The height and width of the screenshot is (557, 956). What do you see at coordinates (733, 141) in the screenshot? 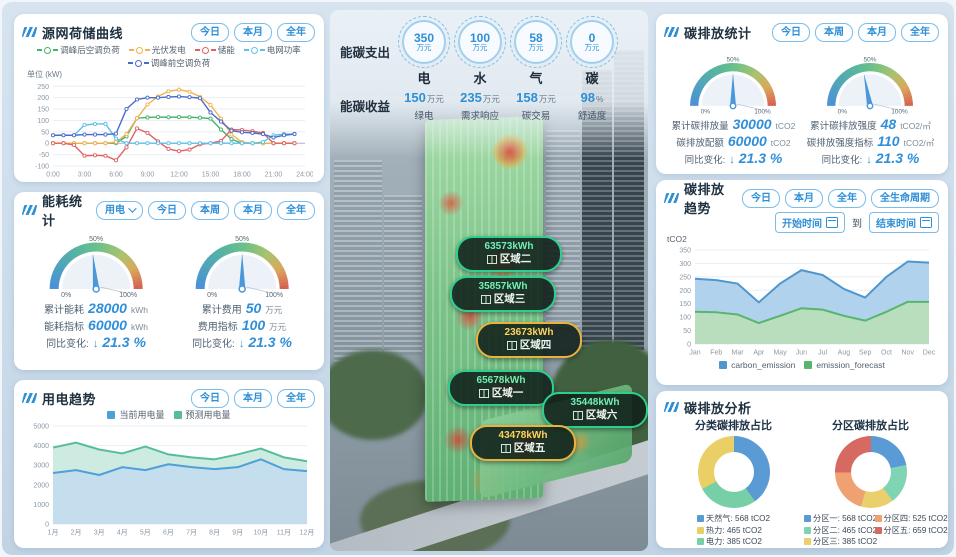
I see `gauge-stat-row: 碳排放配额 60000 tCO2` at bounding box center [733, 141].